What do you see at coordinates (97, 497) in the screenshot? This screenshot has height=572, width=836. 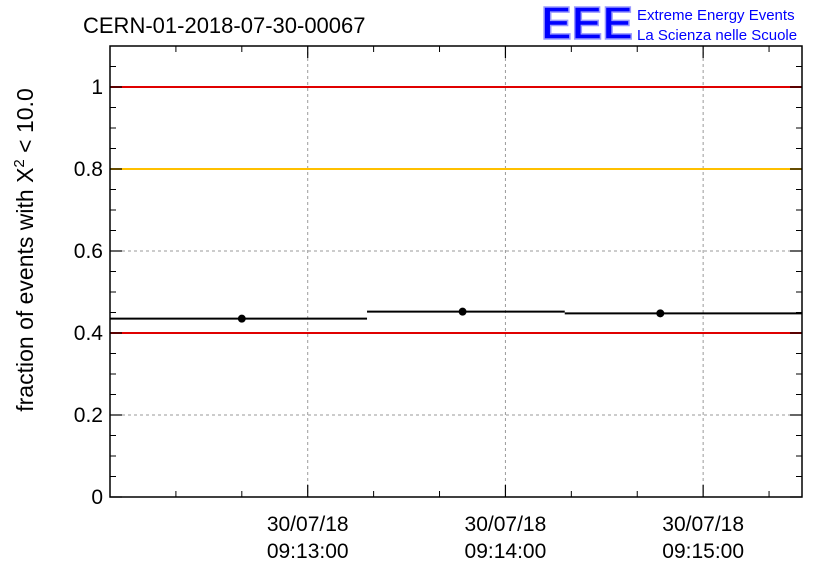 I see `y-tick-label: 0` at bounding box center [97, 497].